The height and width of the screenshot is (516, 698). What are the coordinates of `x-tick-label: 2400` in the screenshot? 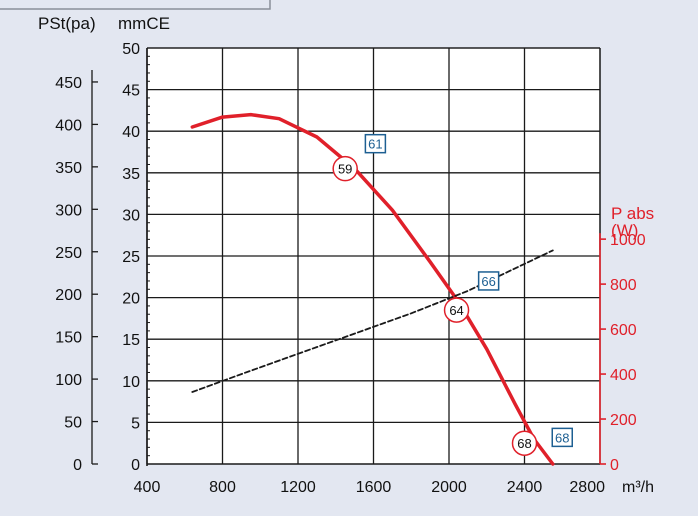 It's located at (525, 487).